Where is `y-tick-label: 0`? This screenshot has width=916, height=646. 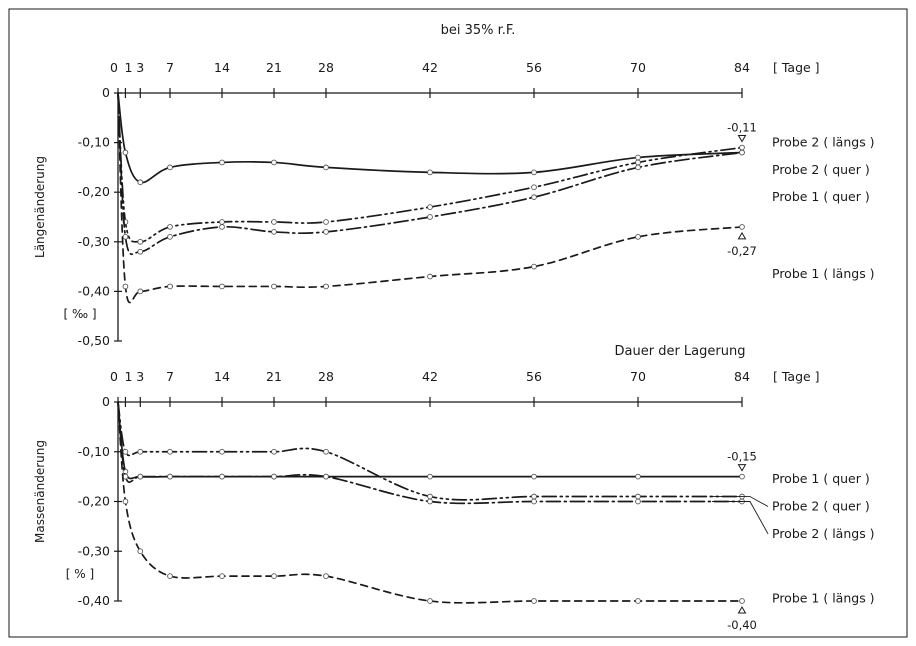 y-tick-label: 0 is located at coordinates (106, 401).